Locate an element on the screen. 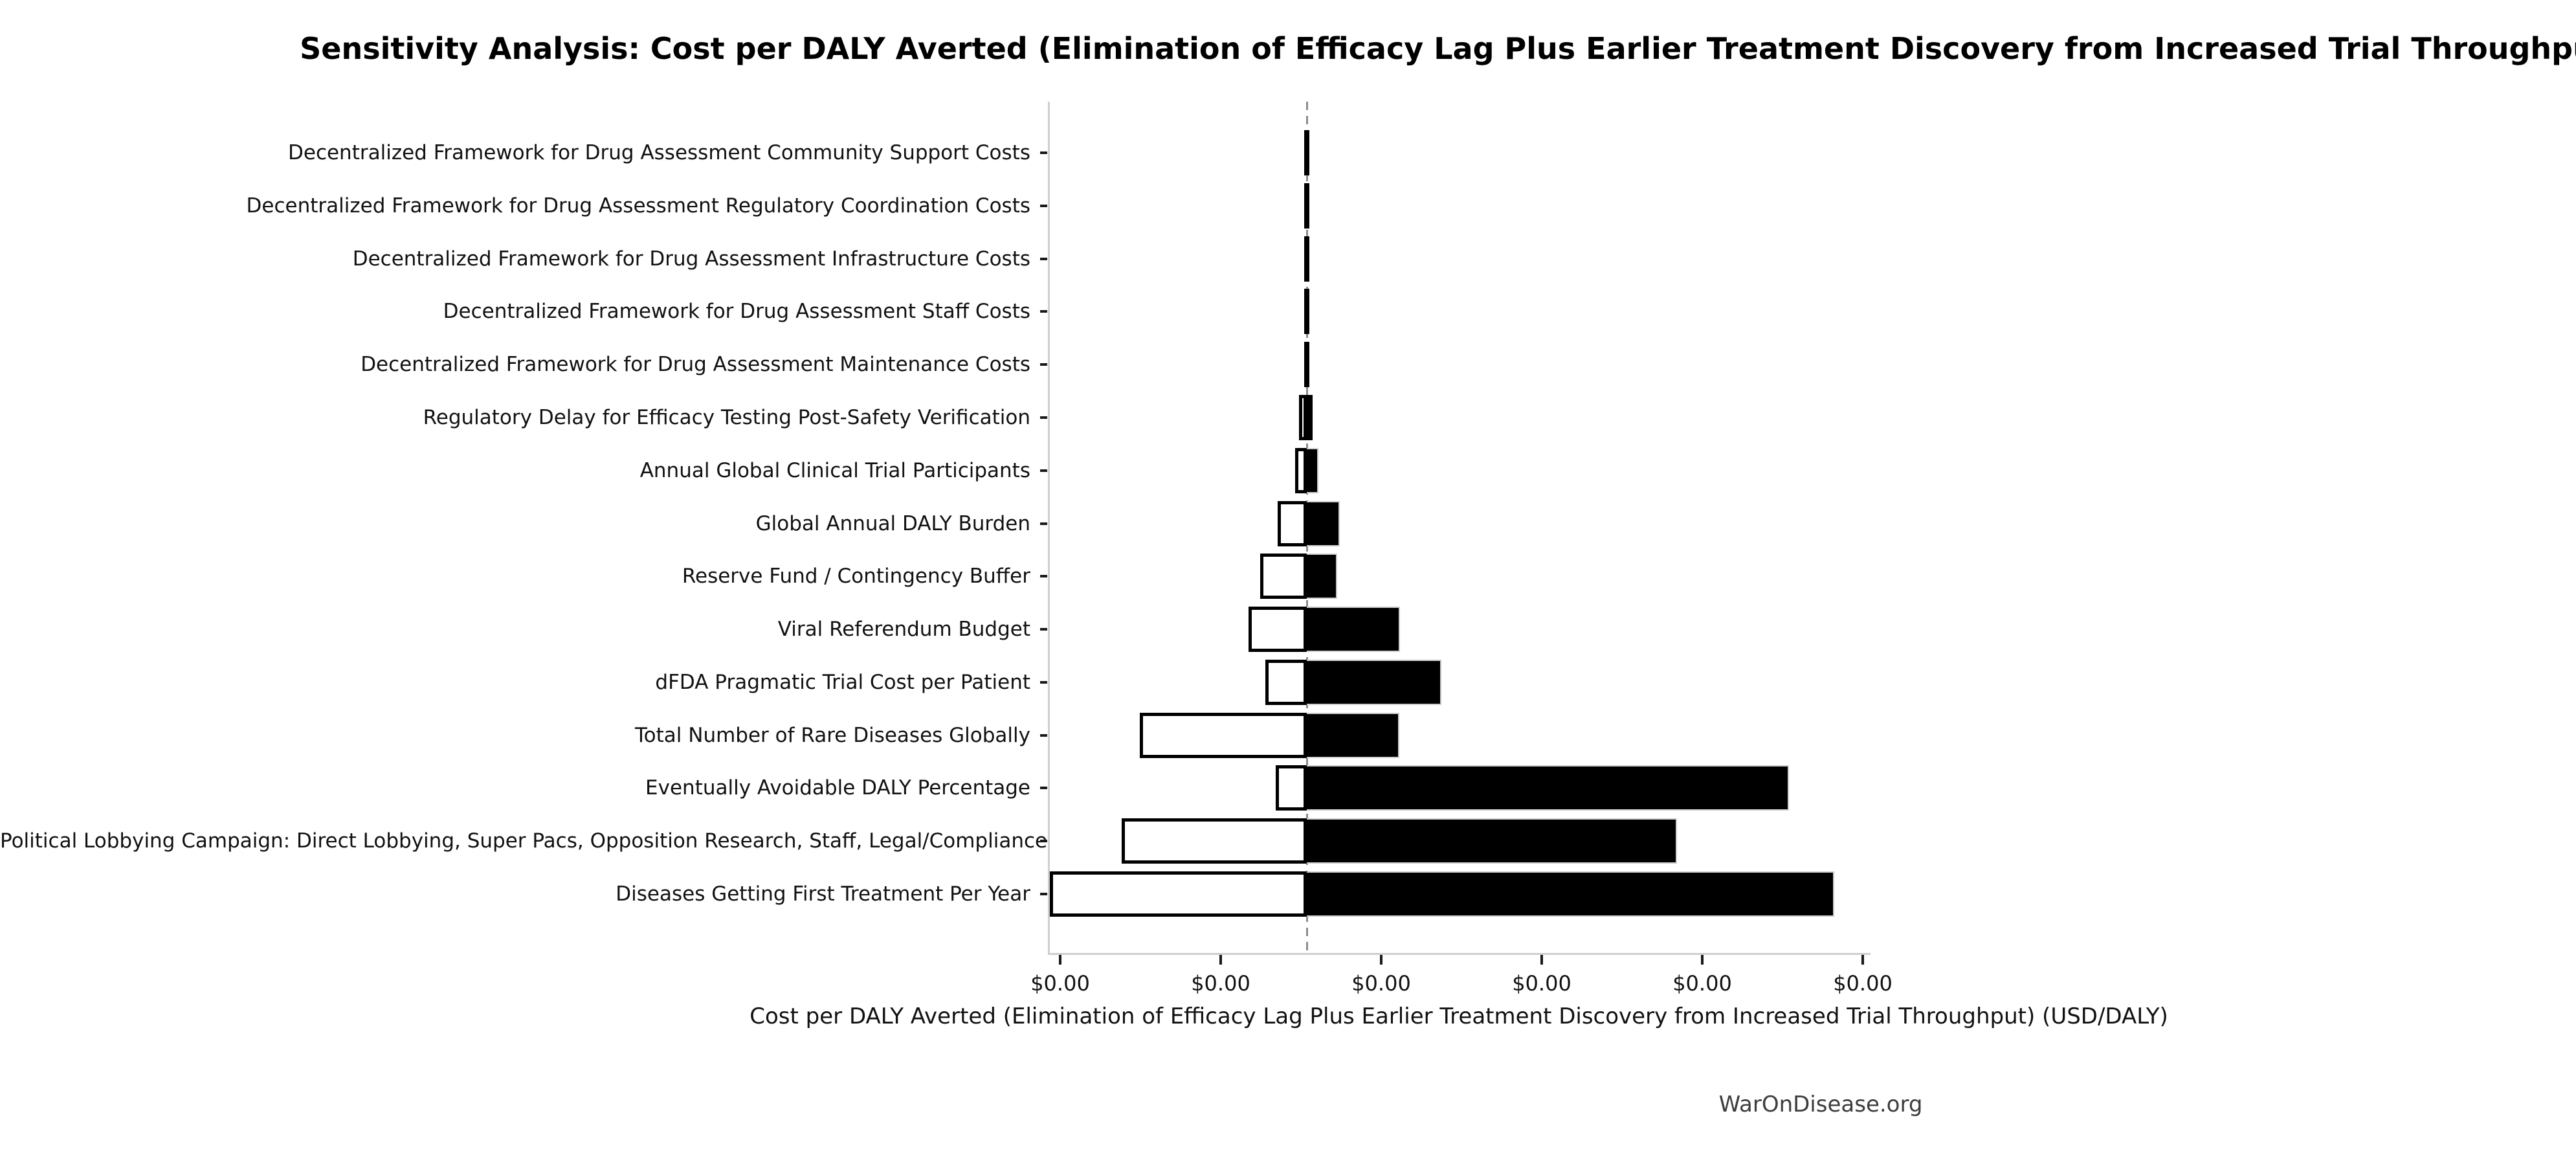 The image size is (2576, 1153). category-label: Global Annual DALY Burden is located at coordinates (892, 523).